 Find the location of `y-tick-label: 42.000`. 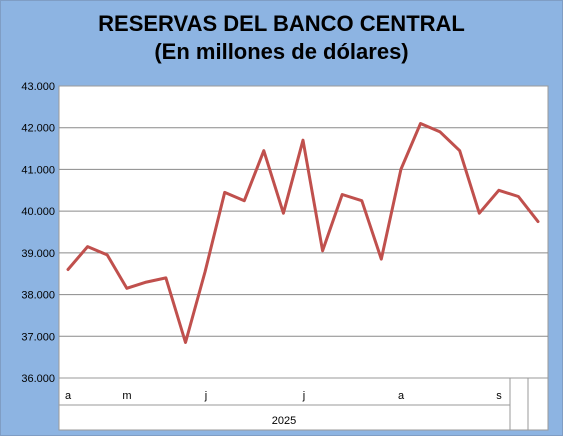

y-tick-label: 42.000 is located at coordinates (38, 129).